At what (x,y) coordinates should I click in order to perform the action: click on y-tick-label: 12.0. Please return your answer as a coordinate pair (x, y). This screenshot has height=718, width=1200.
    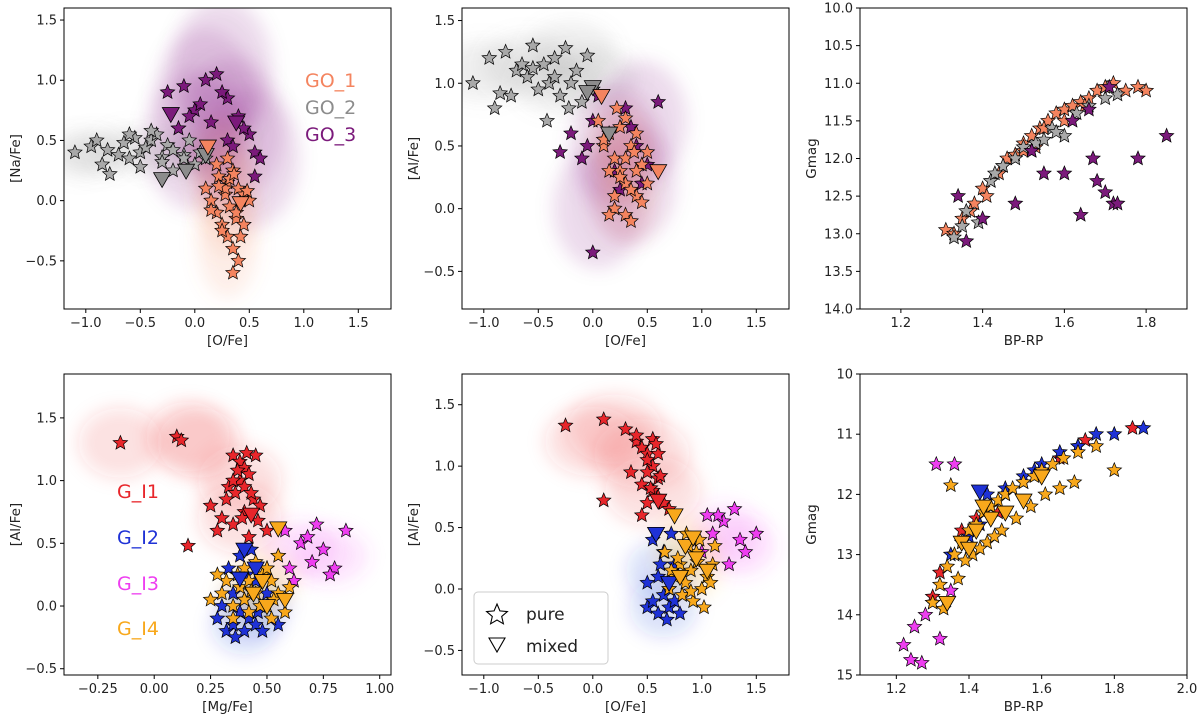
    Looking at the image, I should click on (838, 159).